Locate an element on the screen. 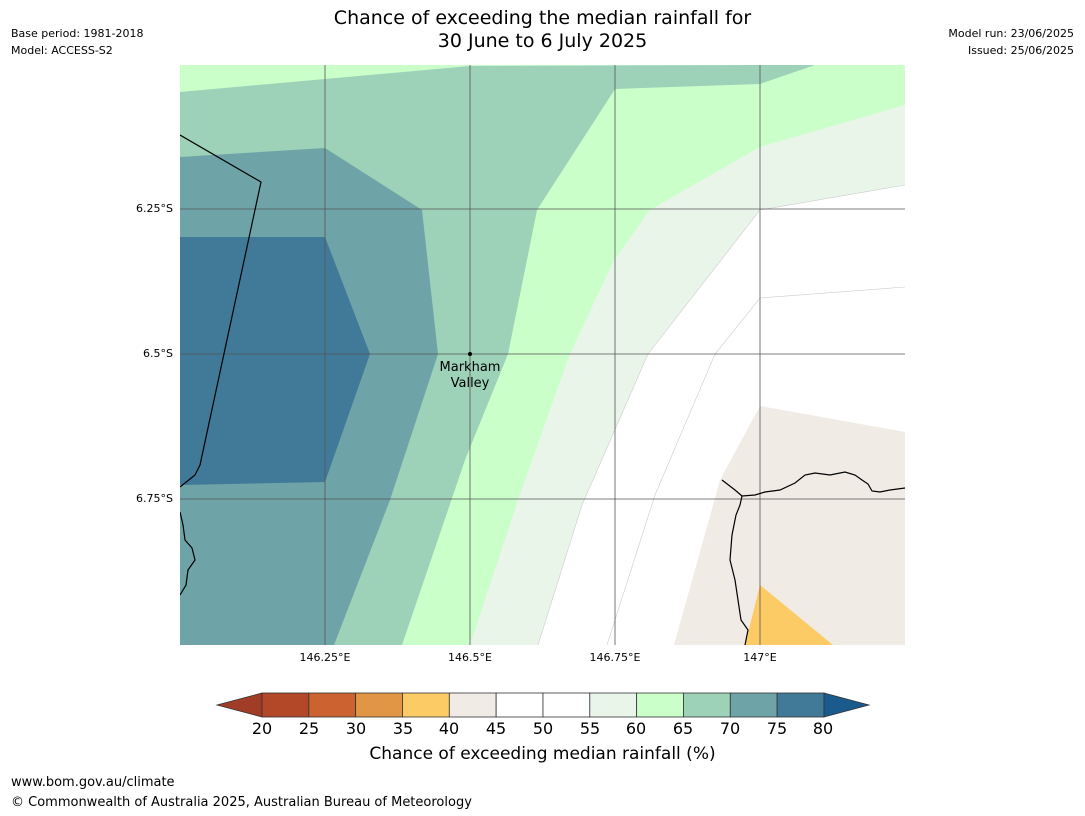  lon-label-147: 147°E is located at coordinates (760, 657).